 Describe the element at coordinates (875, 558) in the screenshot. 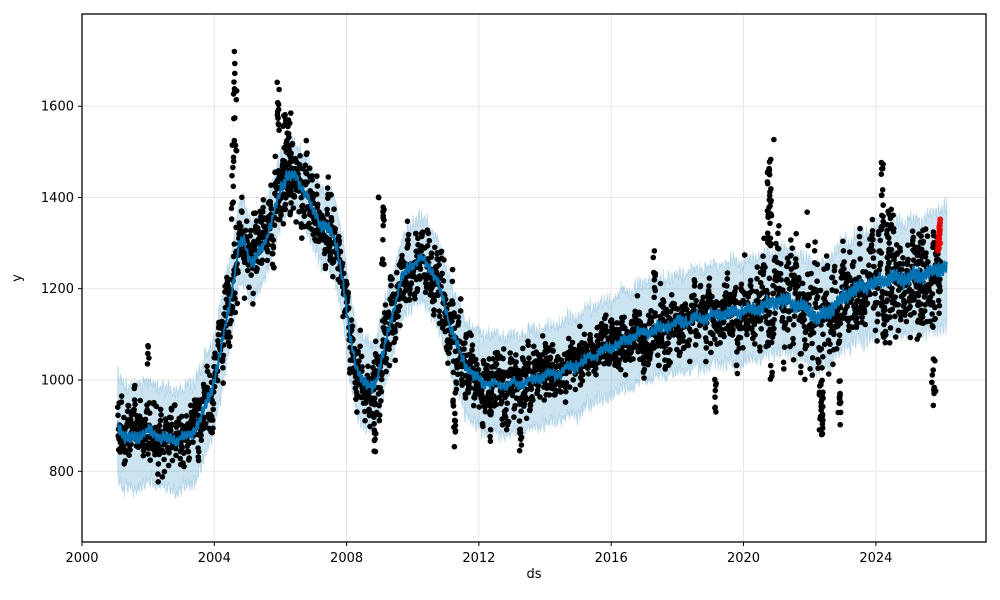

I see `x-tick-label-2024: 2024` at that location.